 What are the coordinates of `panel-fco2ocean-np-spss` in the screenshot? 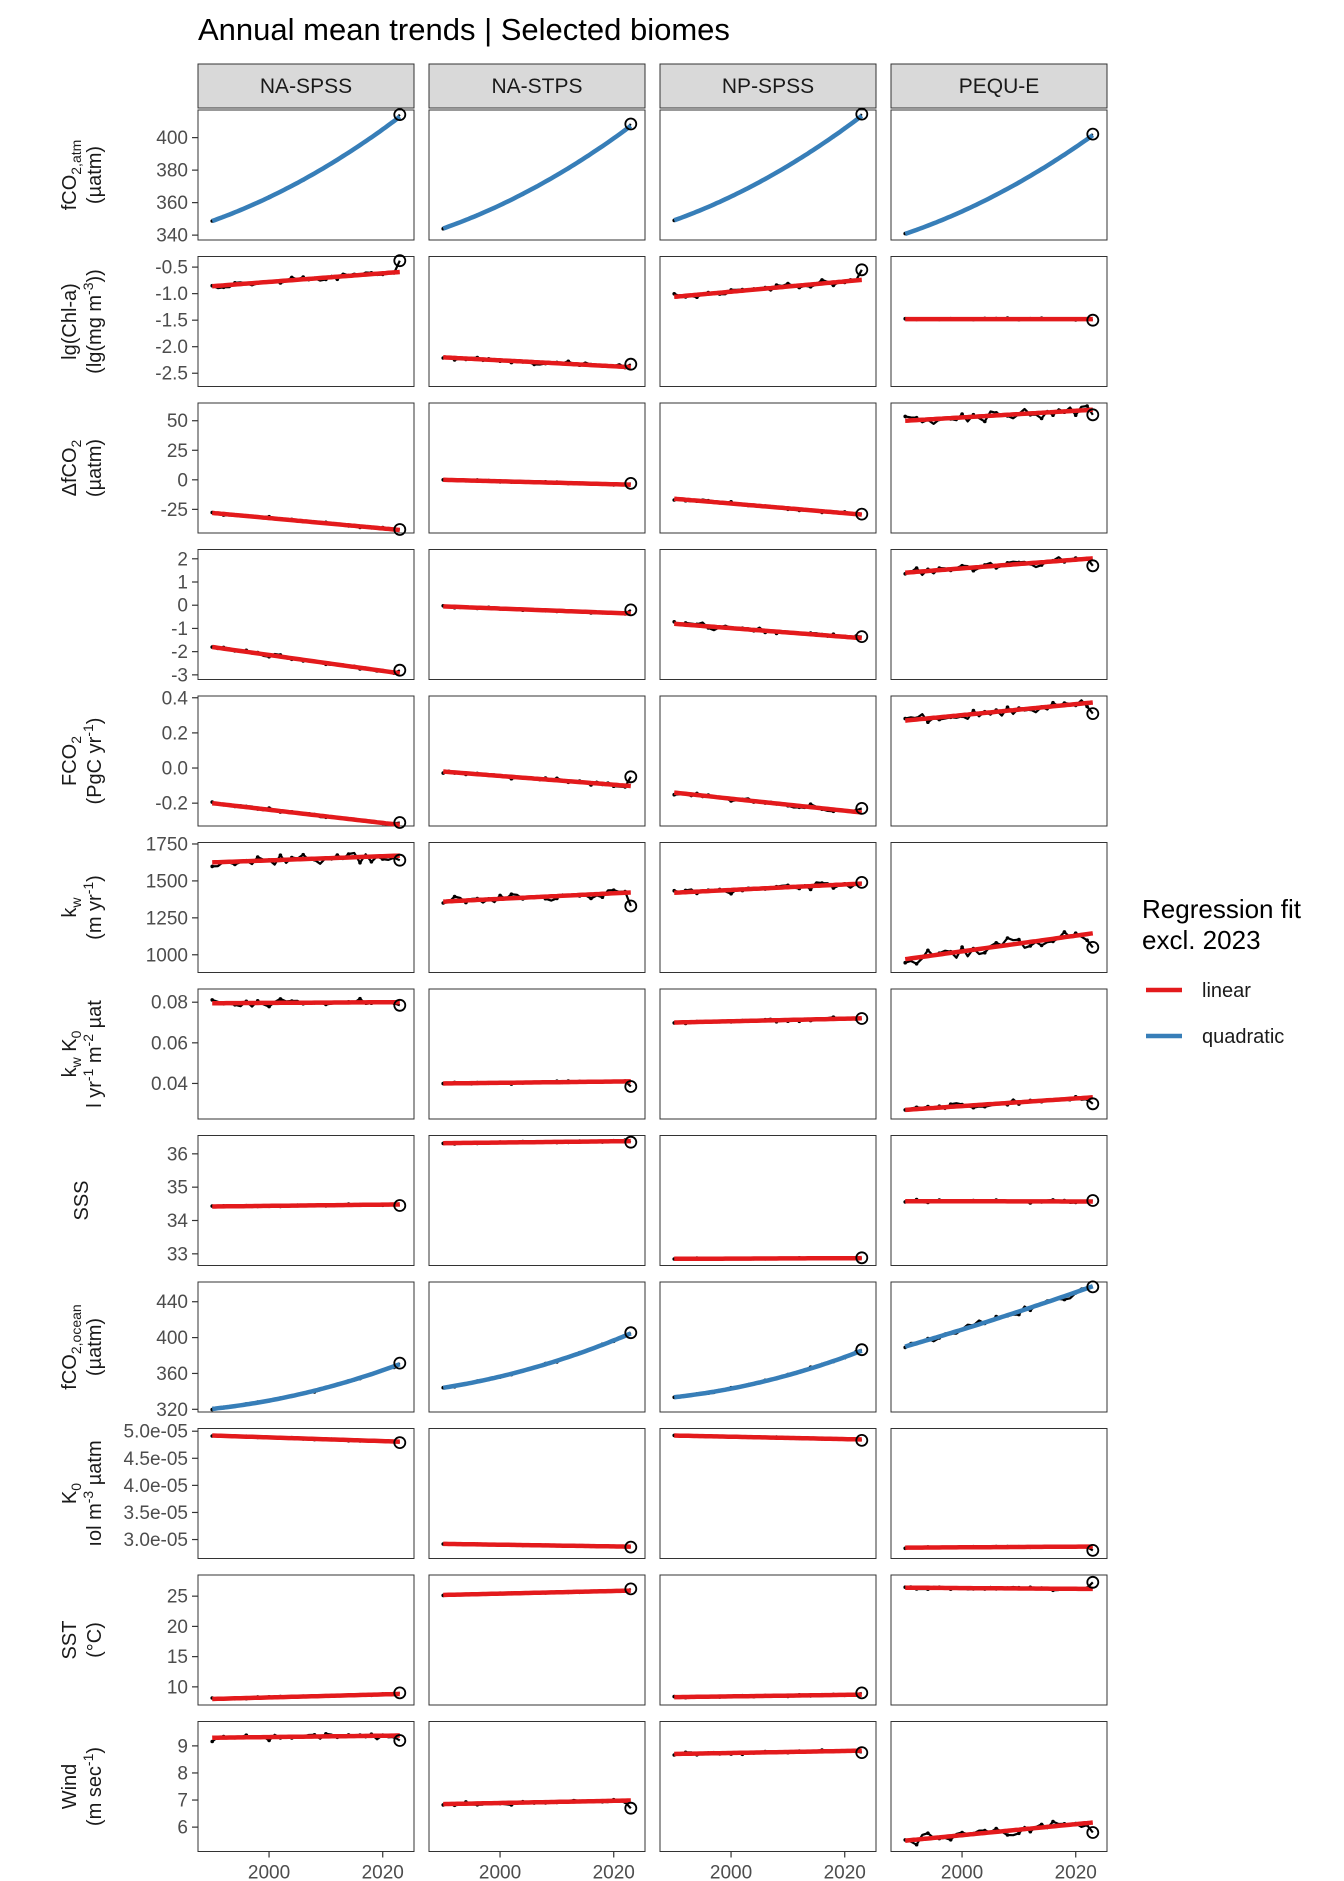 It's located at (768, 1347).